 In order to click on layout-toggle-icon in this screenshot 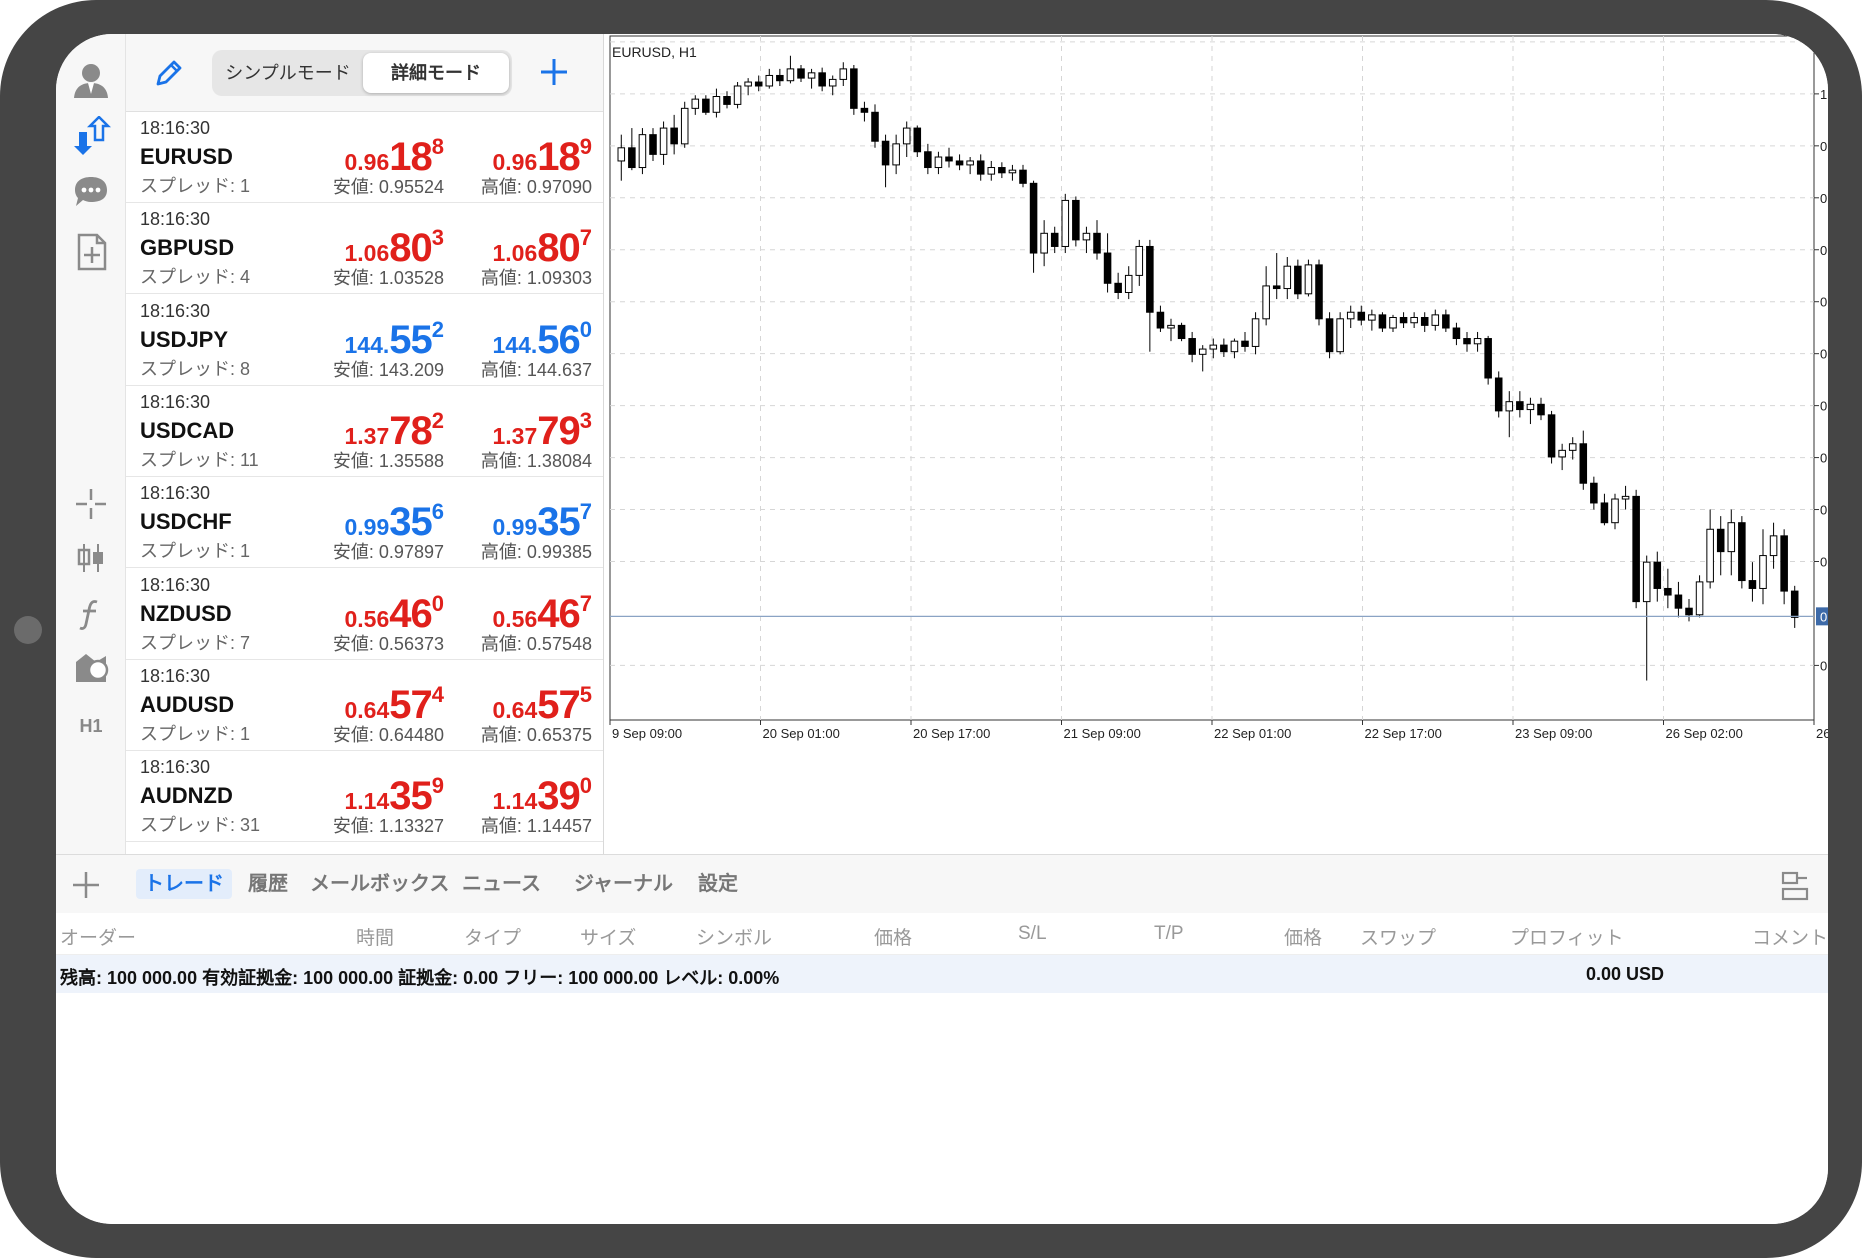, I will do `click(1795, 888)`.